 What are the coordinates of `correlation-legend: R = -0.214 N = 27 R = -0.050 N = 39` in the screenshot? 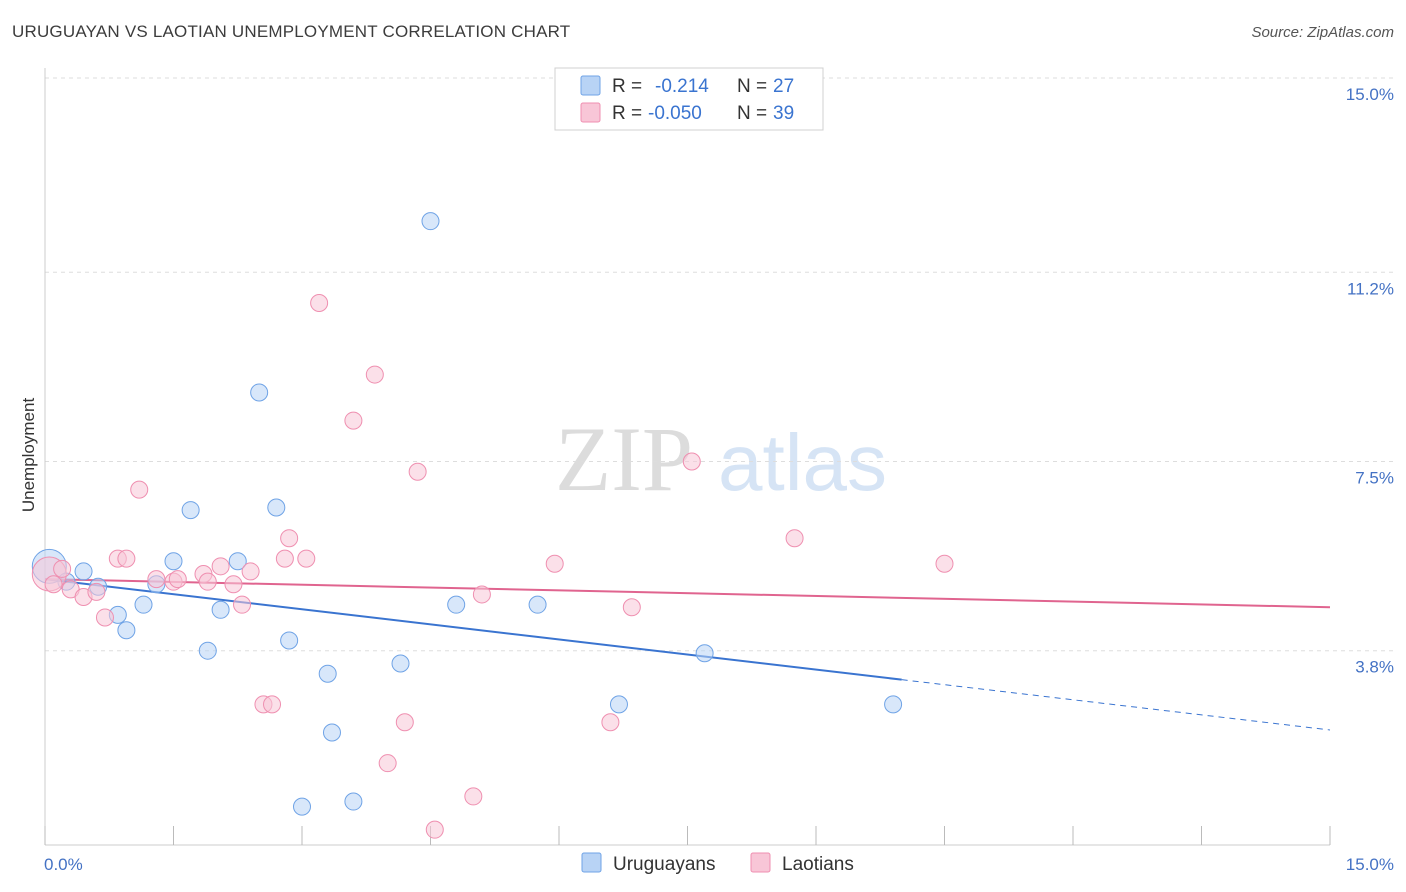 It's located at (689, 99).